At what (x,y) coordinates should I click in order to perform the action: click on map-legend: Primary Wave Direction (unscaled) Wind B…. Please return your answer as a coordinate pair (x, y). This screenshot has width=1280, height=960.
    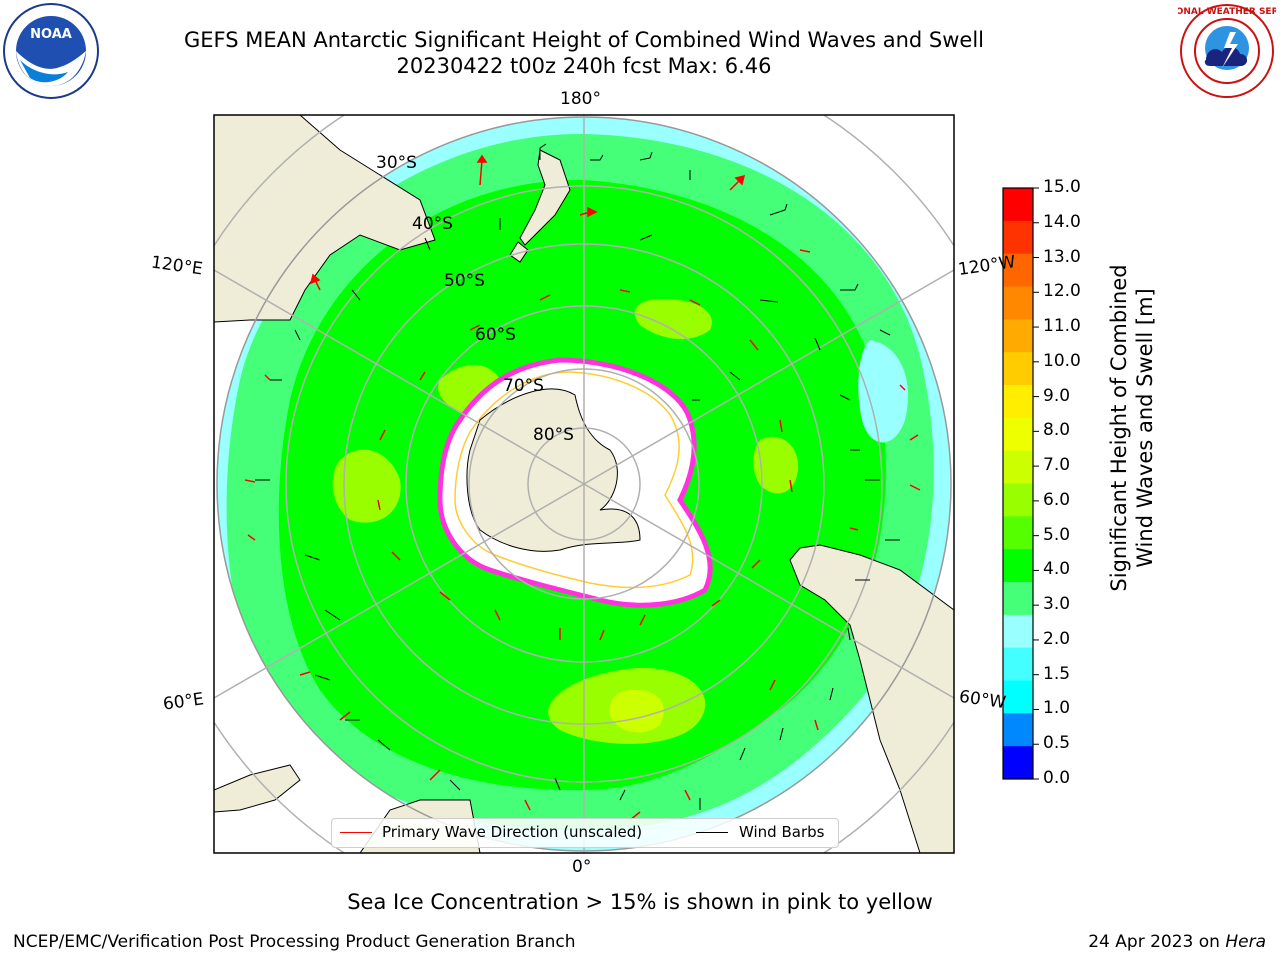
    Looking at the image, I should click on (585, 833).